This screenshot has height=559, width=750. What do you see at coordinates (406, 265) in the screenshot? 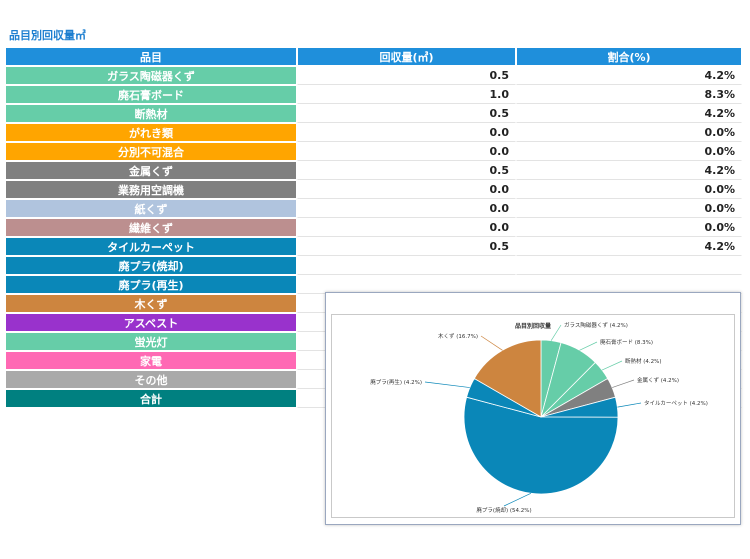
I see `row-amount` at bounding box center [406, 265].